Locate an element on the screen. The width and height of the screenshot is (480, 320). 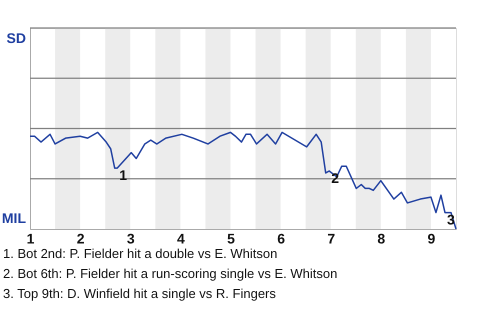
text: MIL is located at coordinates (14, 218).